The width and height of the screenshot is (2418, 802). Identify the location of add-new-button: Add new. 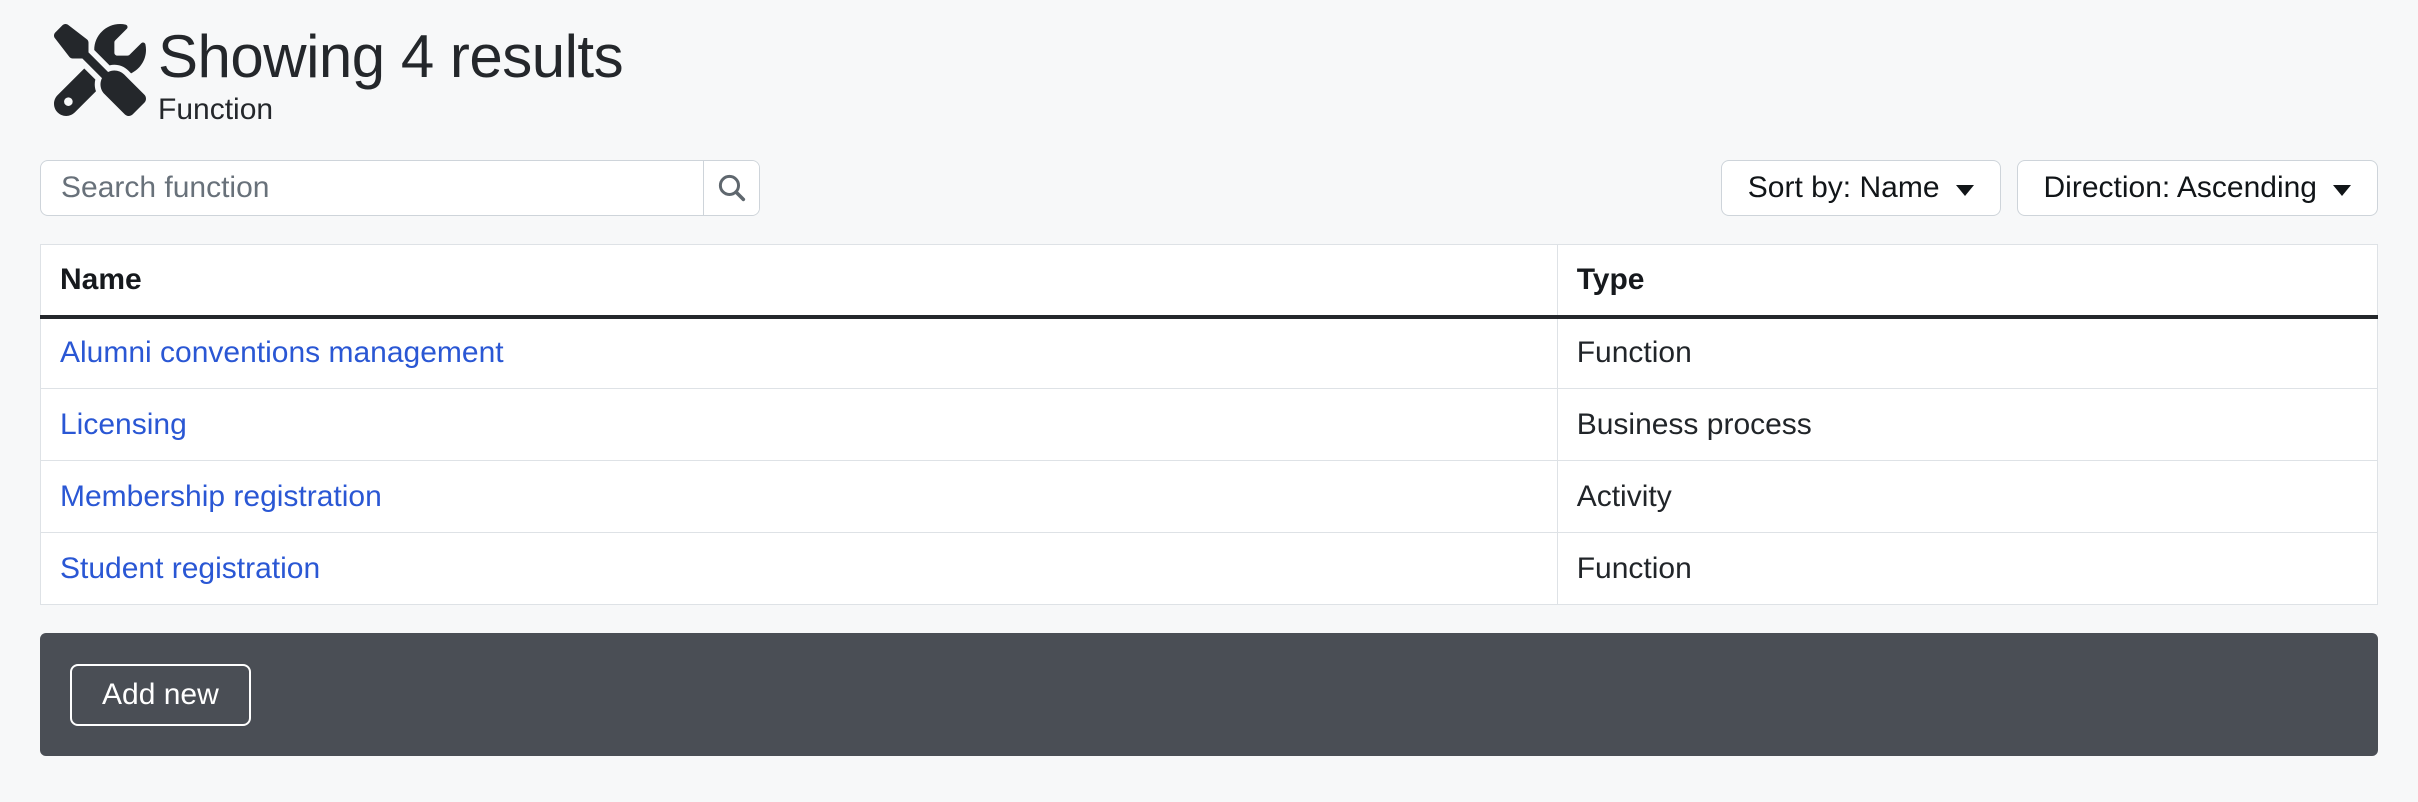
(160, 694).